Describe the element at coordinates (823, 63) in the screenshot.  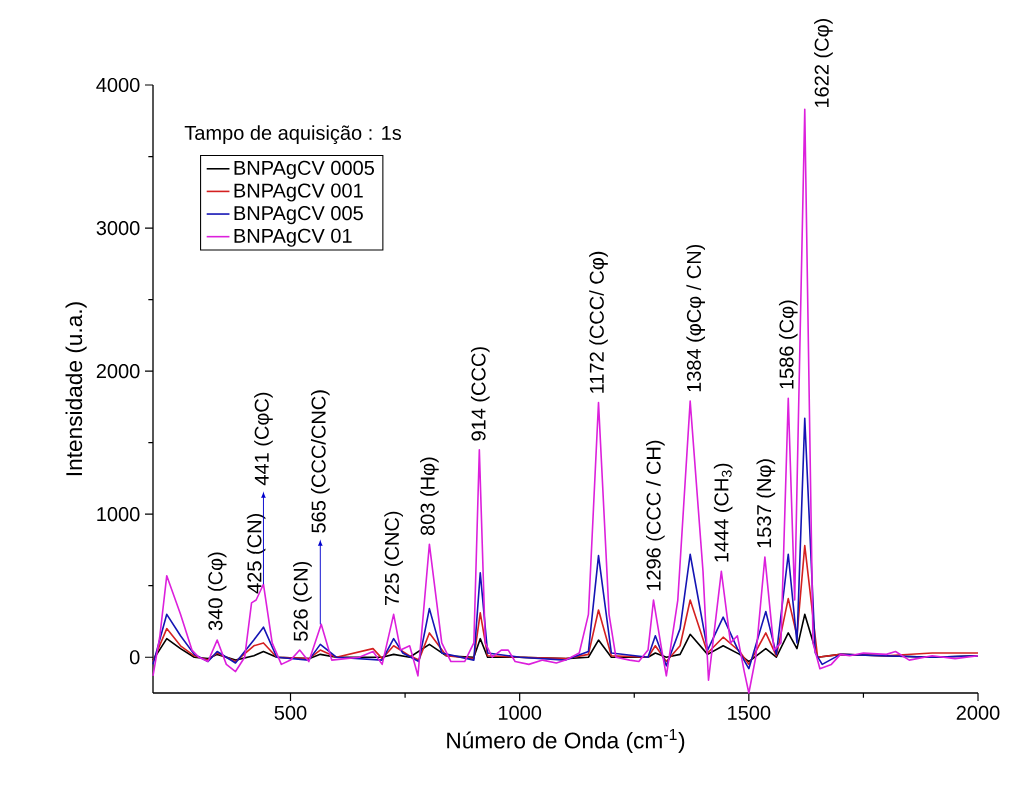
I see `annotation: 1622 (Cφ)` at that location.